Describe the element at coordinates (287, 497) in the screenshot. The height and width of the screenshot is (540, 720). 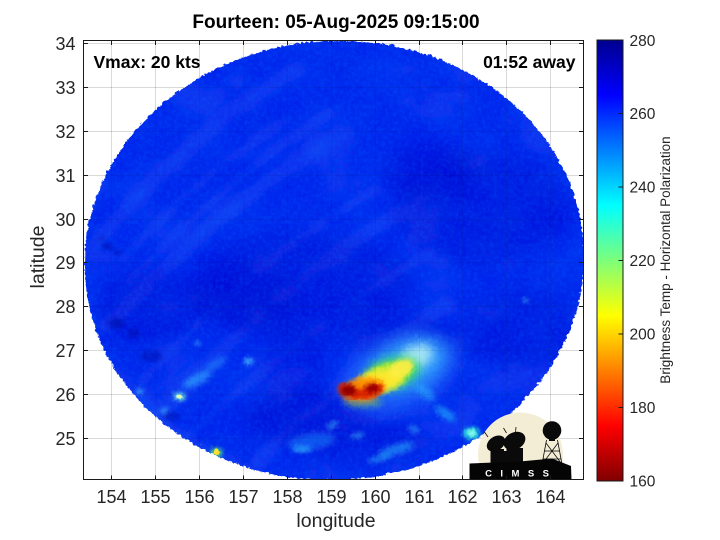
I see `svg-text: 158` at that location.